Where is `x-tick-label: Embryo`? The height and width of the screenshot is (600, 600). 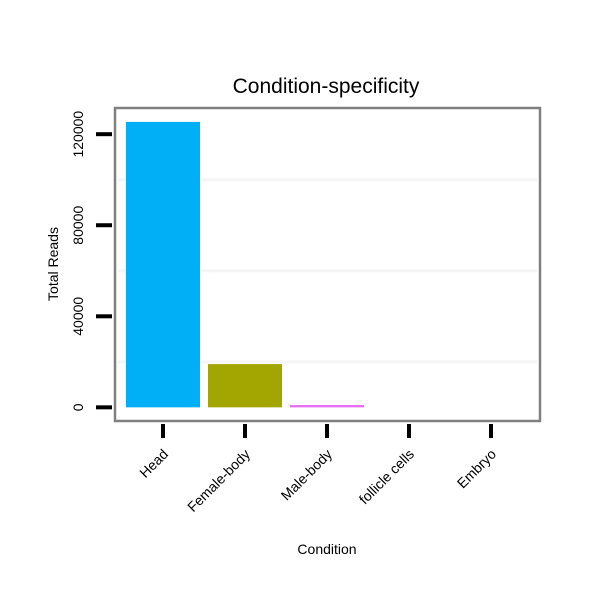 x-tick-label: Embryo is located at coordinates (477, 469).